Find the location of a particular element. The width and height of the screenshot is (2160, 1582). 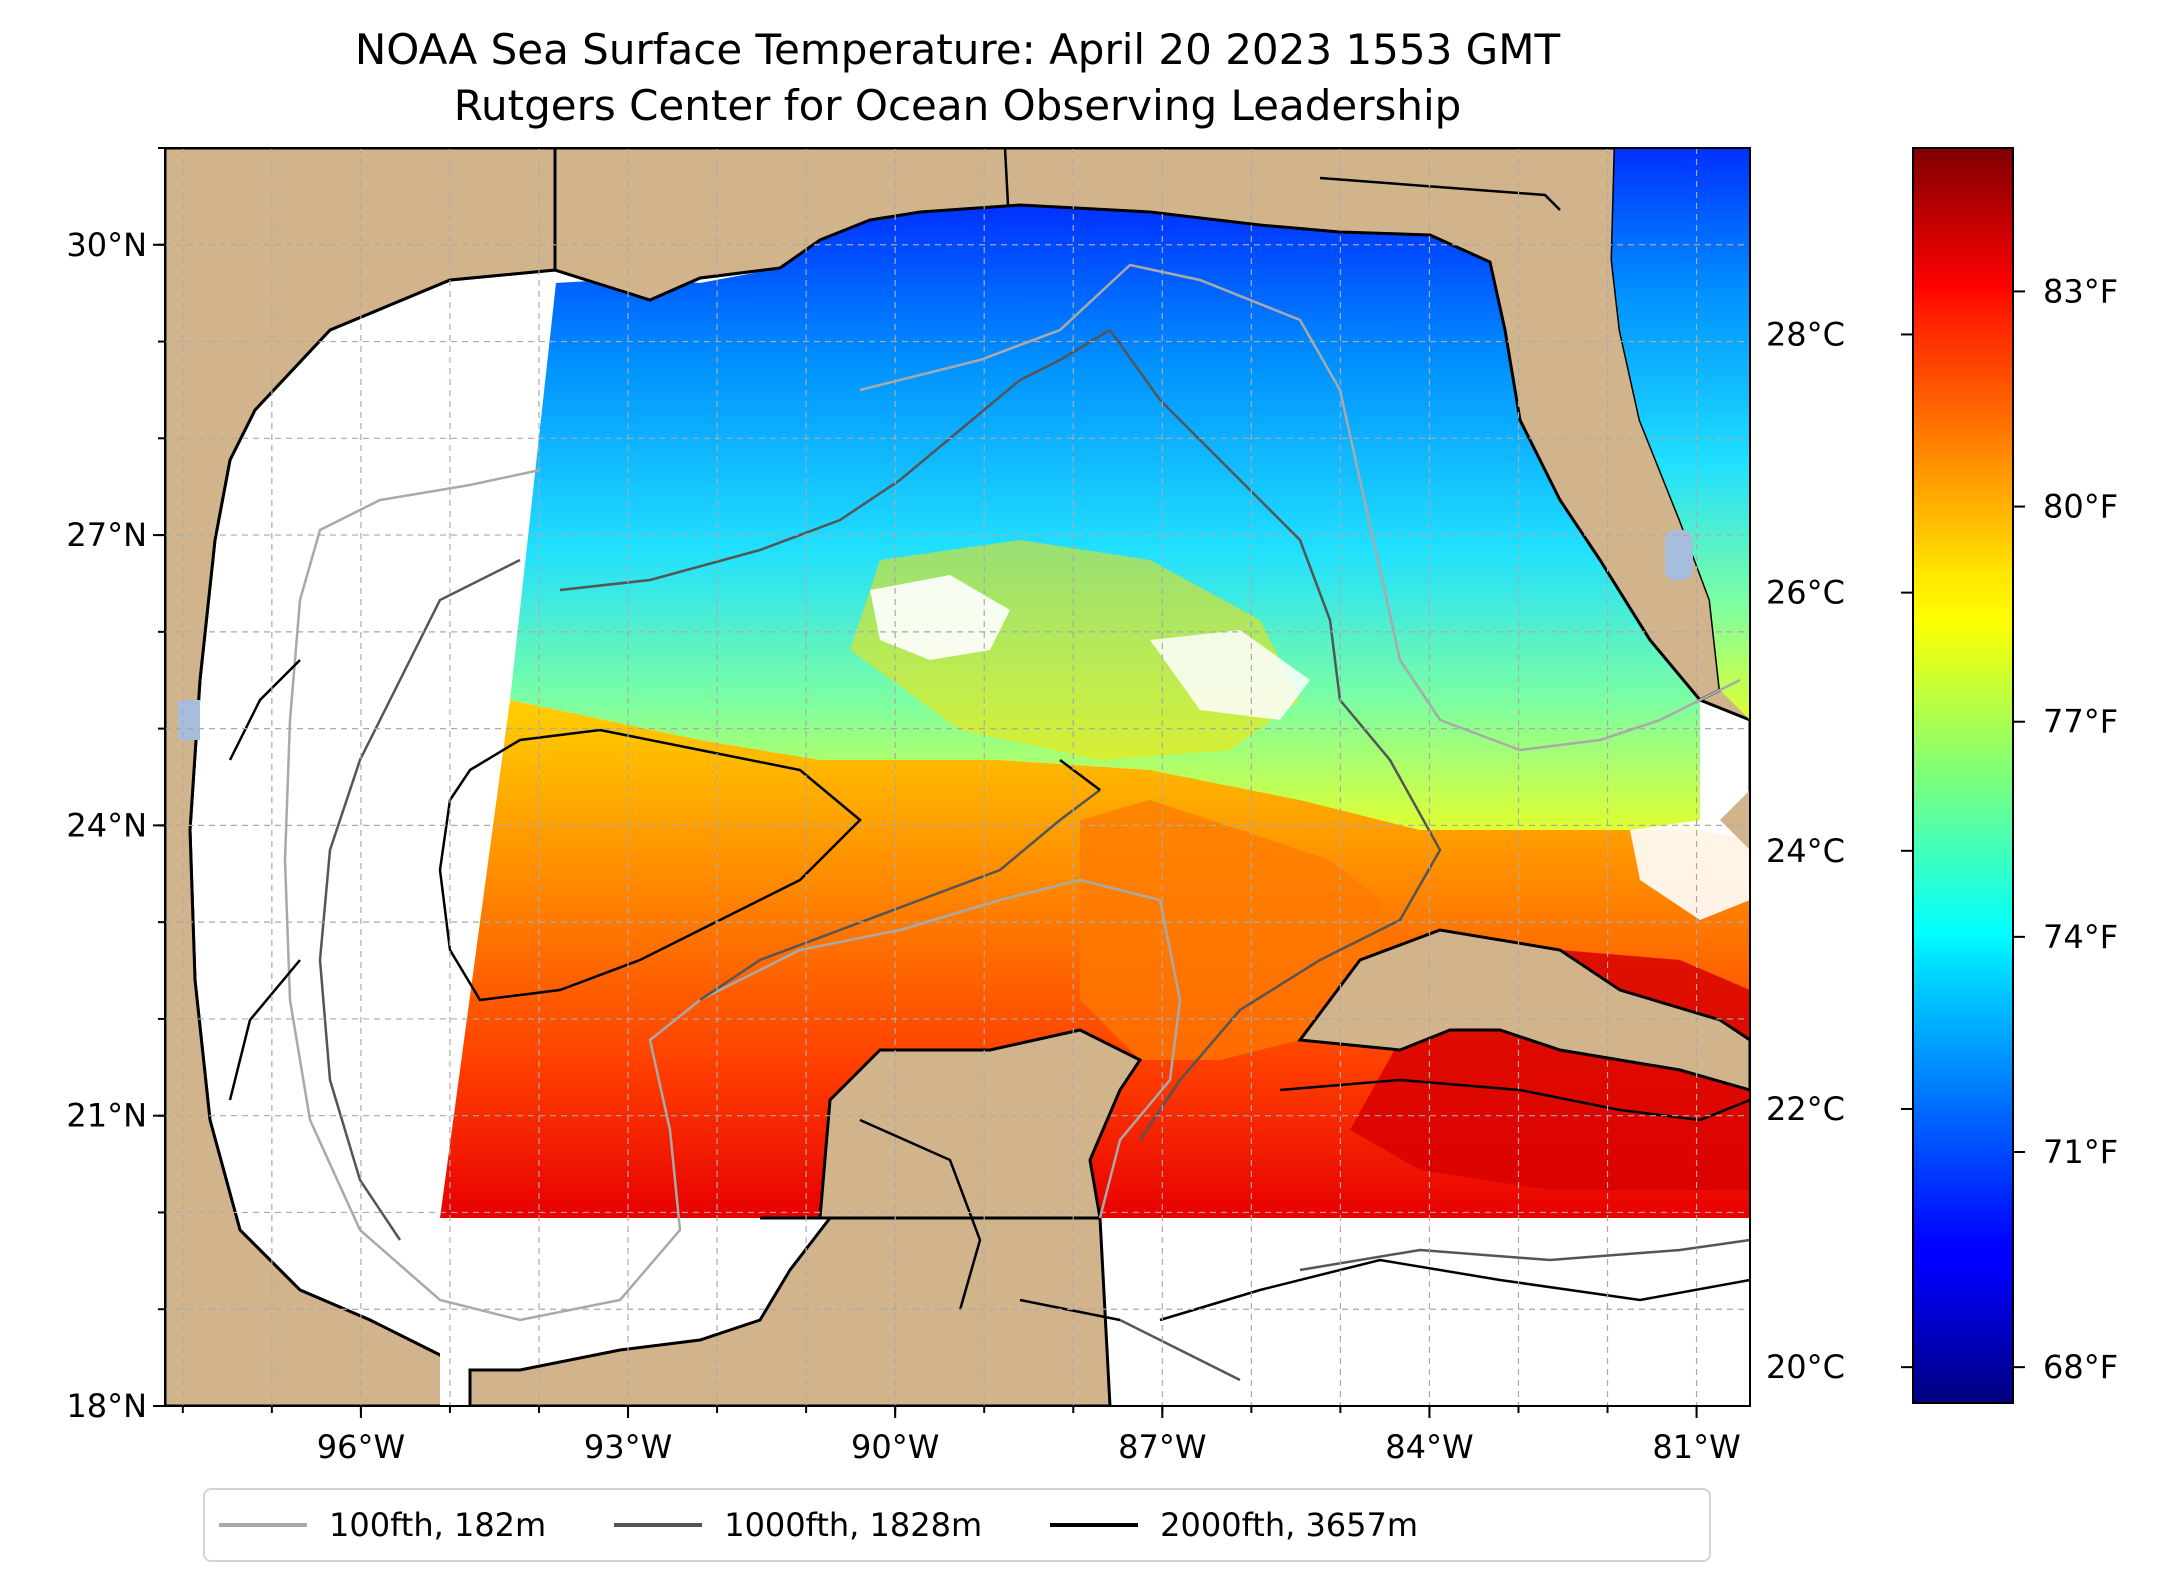

fahrenheit-tick-label: 80°F is located at coordinates (2080, 507).